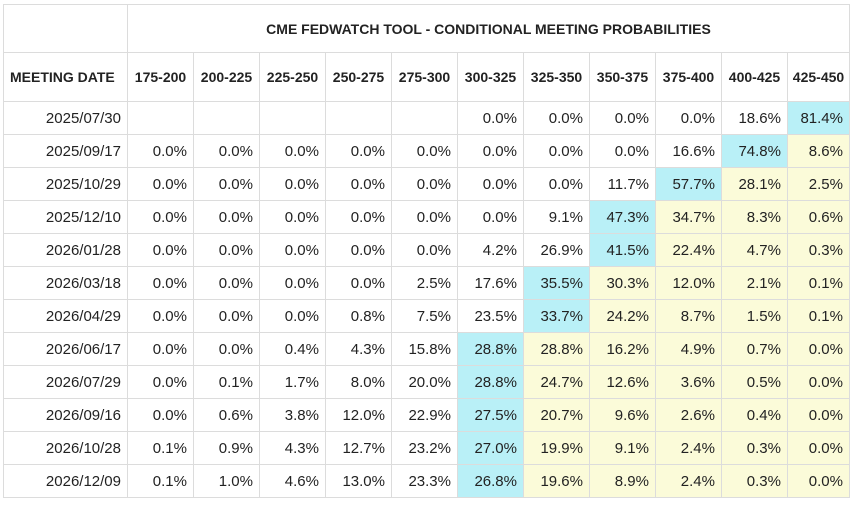 This screenshot has height=505, width=862. What do you see at coordinates (65, 316) in the screenshot?
I see `meeting-date-cell: 2026/04/29` at bounding box center [65, 316].